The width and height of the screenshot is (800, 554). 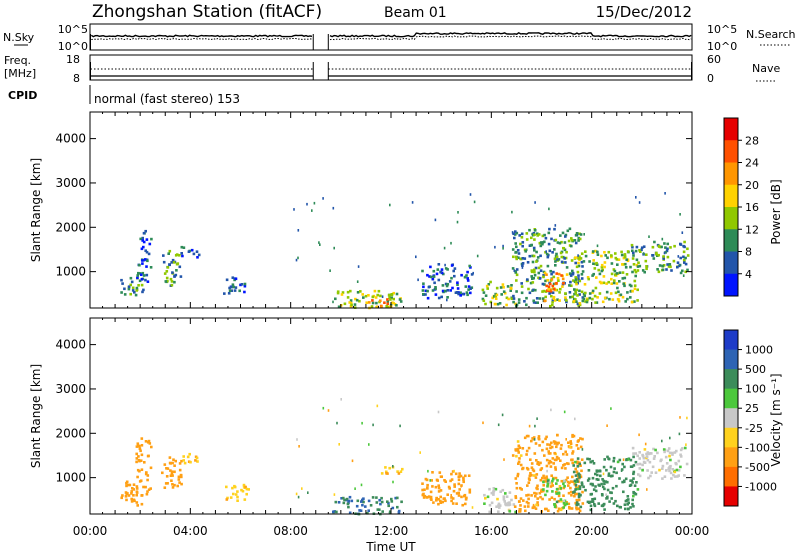 I want to click on colorbar-tick-label: 8, so click(x=748, y=252).